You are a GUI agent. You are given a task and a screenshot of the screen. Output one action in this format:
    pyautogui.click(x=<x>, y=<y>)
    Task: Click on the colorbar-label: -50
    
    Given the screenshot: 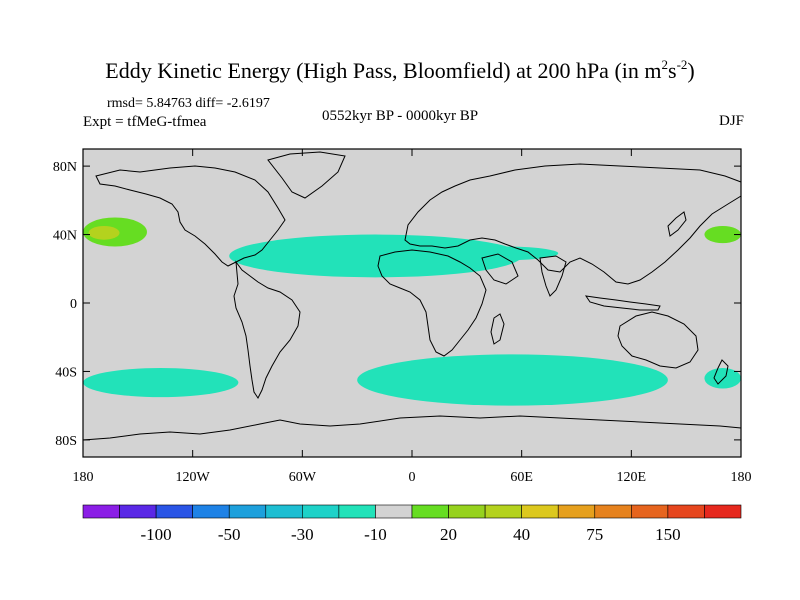 What is the action you would take?
    pyautogui.click(x=229, y=534)
    